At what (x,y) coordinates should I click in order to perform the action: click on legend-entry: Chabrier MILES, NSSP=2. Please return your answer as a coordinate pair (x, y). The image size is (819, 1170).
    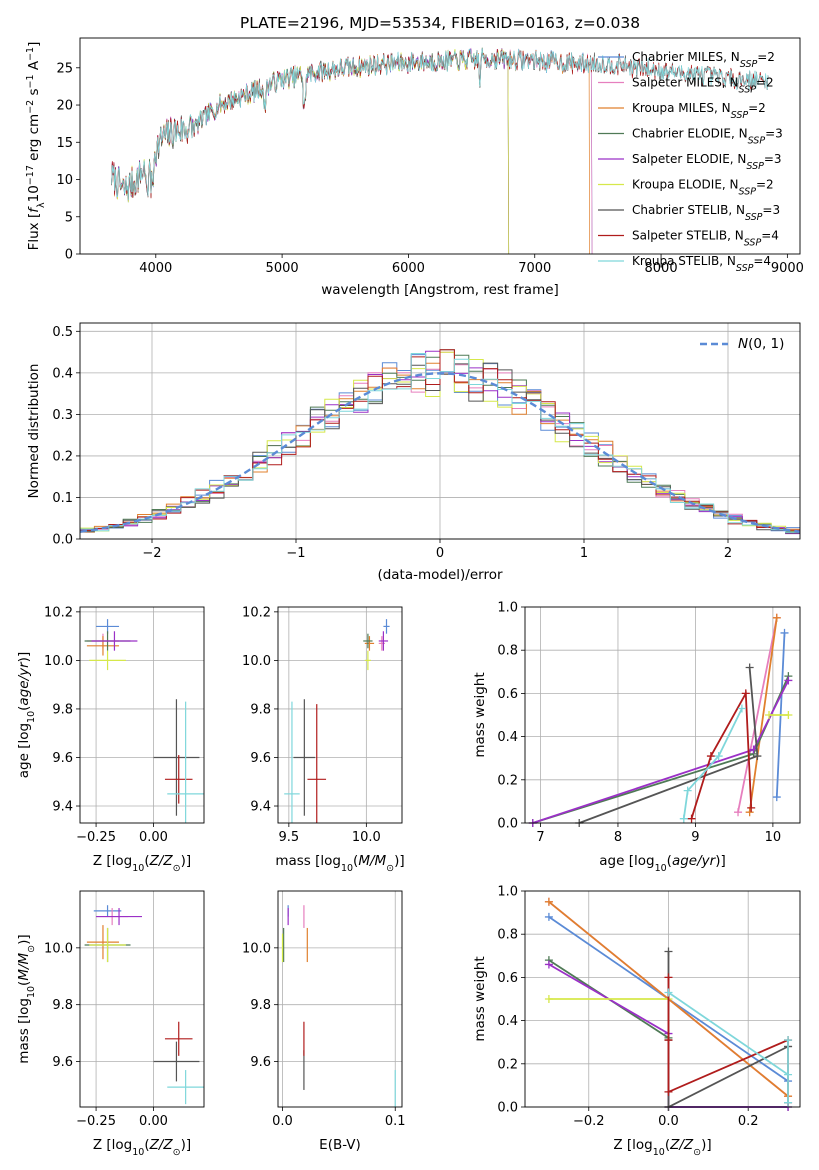
    Looking at the image, I should click on (703, 60).